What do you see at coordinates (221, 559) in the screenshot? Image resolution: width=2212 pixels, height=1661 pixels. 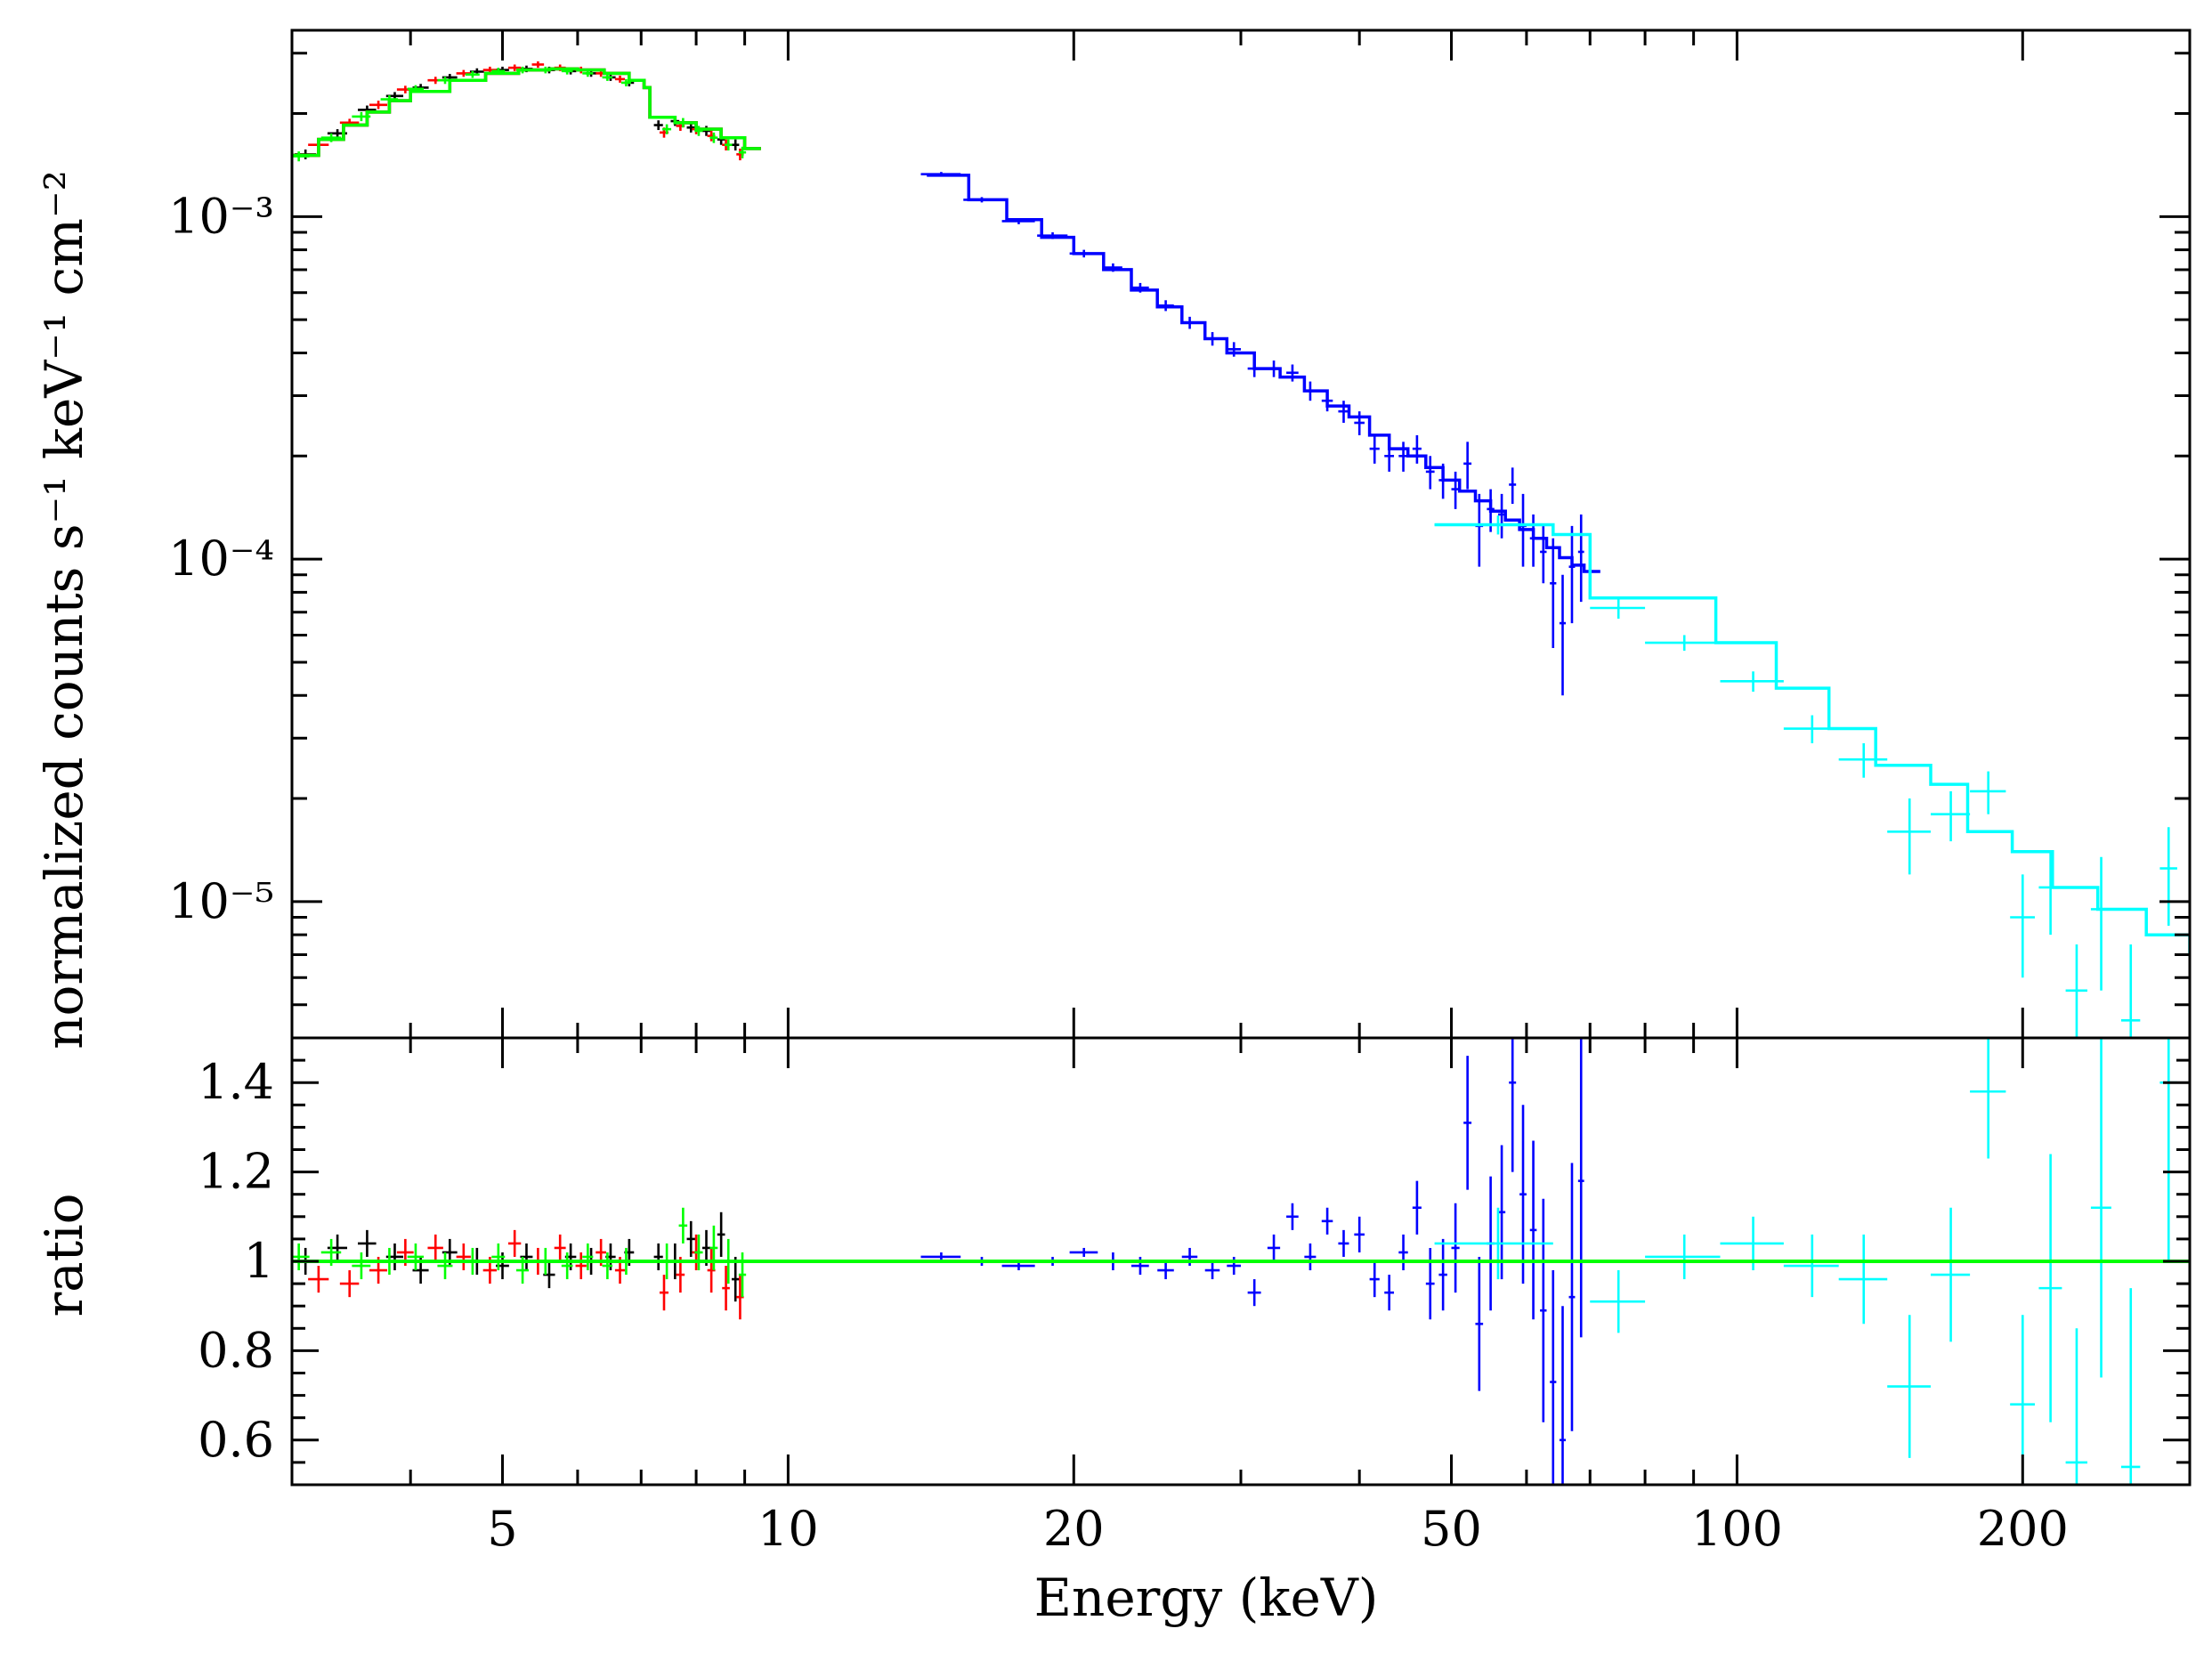 I see `y-tick-label-top-1: 10⁻⁴` at bounding box center [221, 559].